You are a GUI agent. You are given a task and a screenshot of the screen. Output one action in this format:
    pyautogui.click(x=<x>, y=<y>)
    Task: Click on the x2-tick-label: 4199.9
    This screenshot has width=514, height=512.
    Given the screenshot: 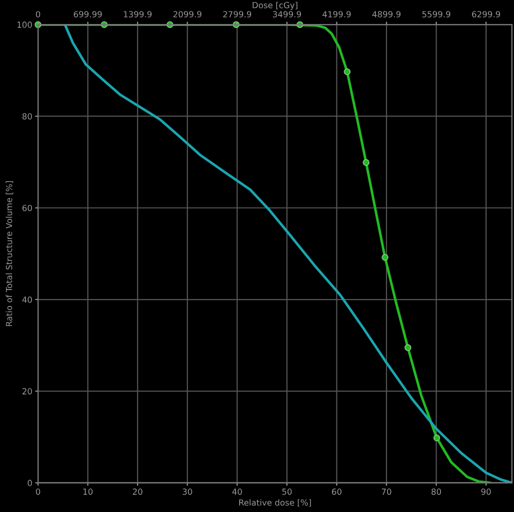 What is the action you would take?
    pyautogui.click(x=336, y=14)
    